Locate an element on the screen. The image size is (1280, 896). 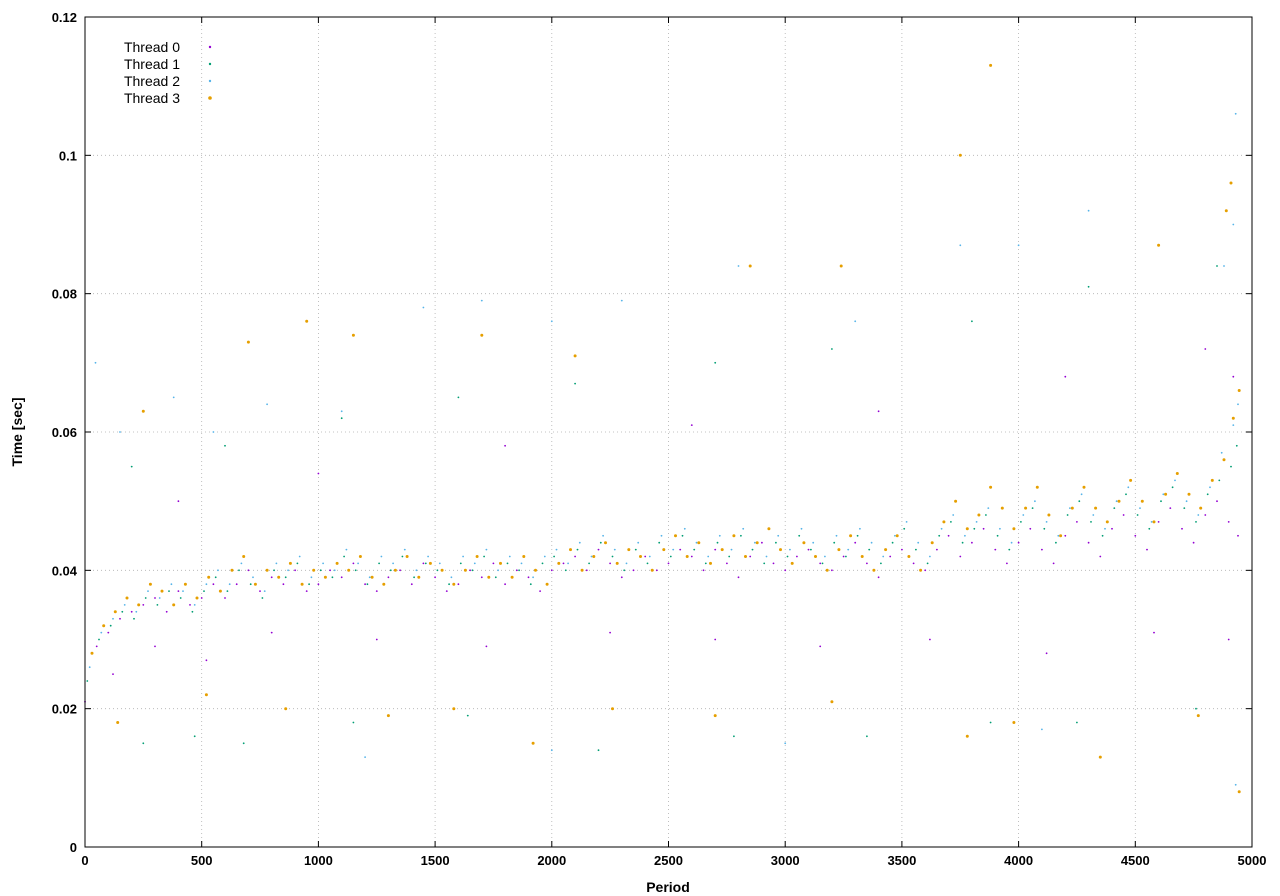
y-tick-label: 0.02 is located at coordinates (64, 709).